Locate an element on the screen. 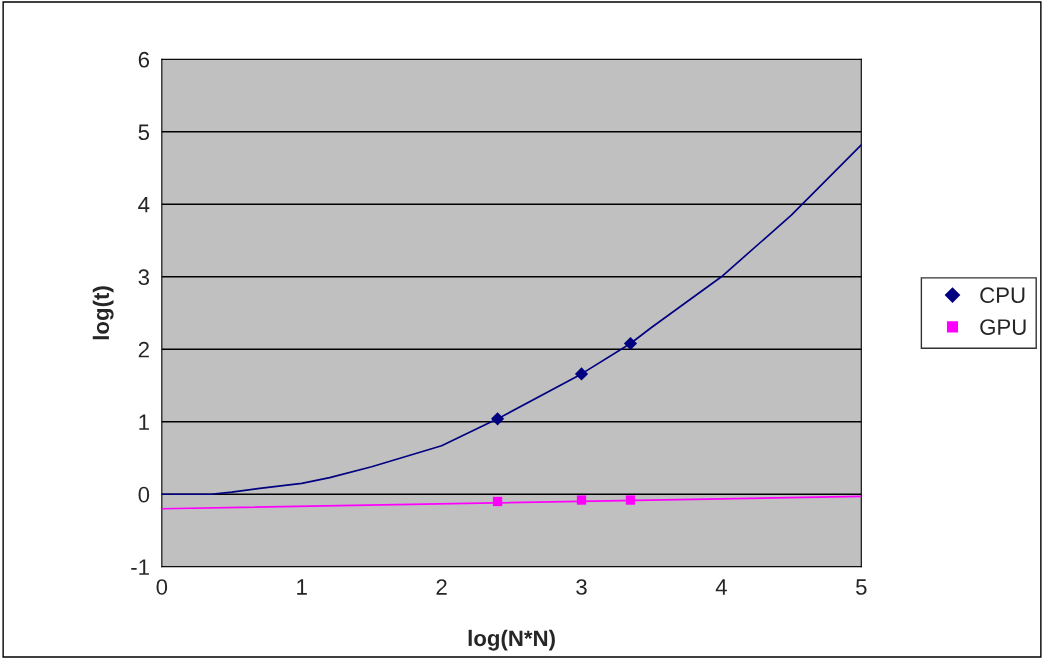  x-tick-label: 0 is located at coordinates (162, 587).